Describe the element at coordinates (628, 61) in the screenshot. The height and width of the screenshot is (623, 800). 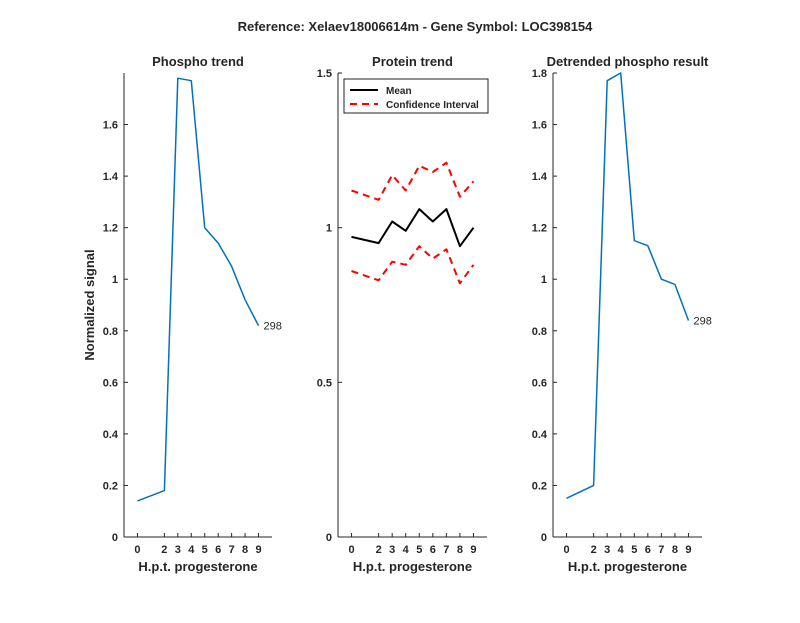
I see `subplot-title: Detrended phospho result` at that location.